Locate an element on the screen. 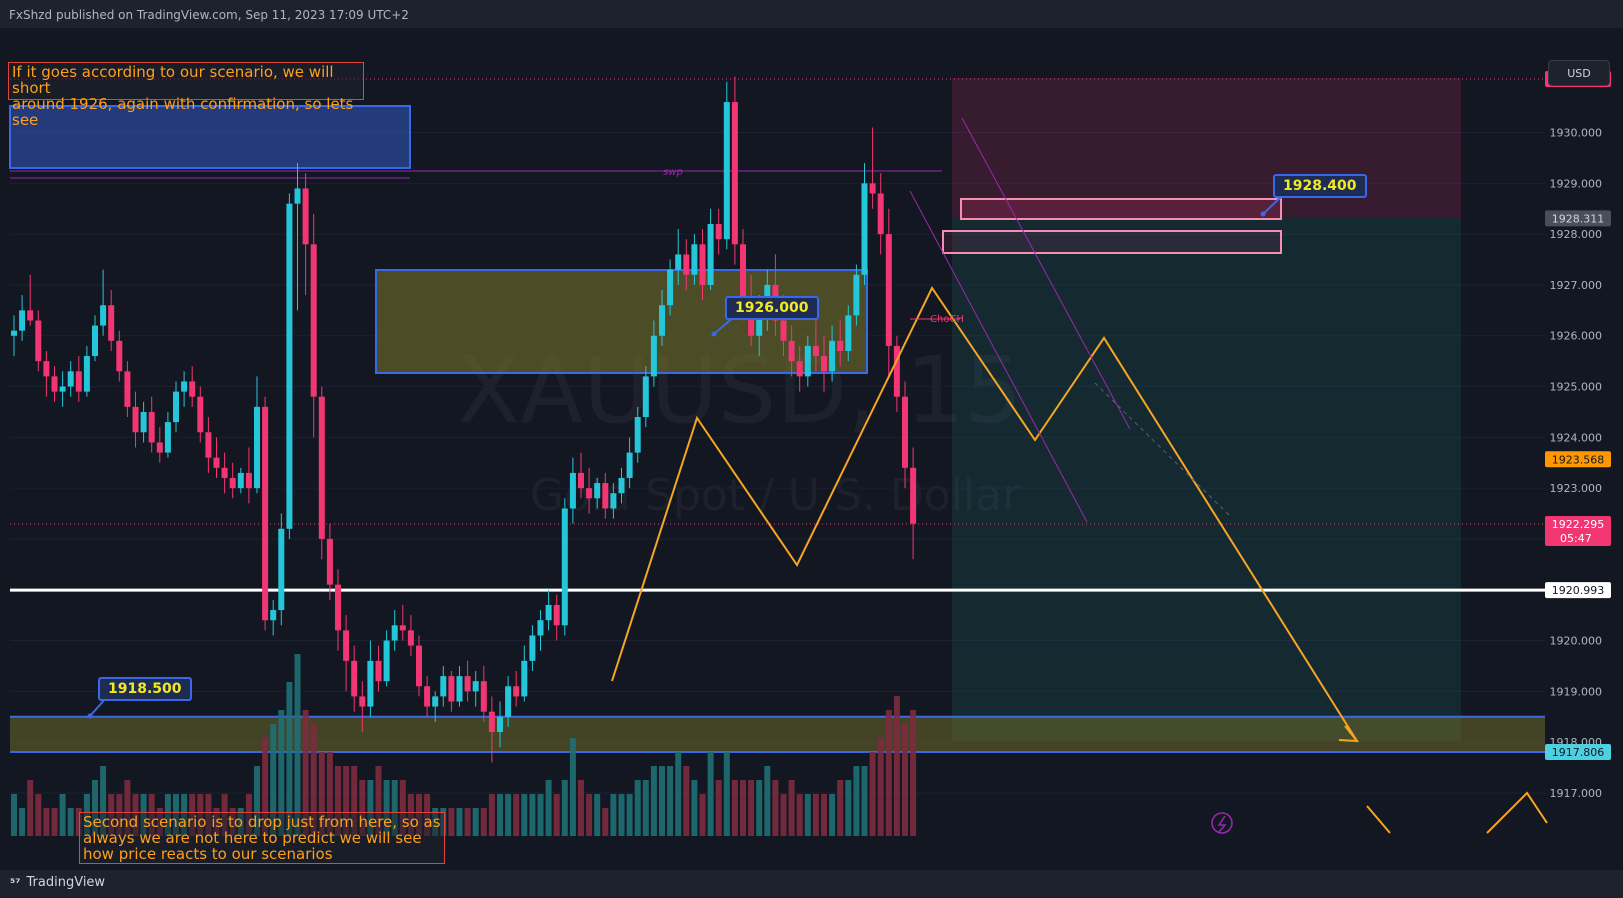 This screenshot has width=1623, height=898. price-tick: 1920.000 is located at coordinates (1576, 641).